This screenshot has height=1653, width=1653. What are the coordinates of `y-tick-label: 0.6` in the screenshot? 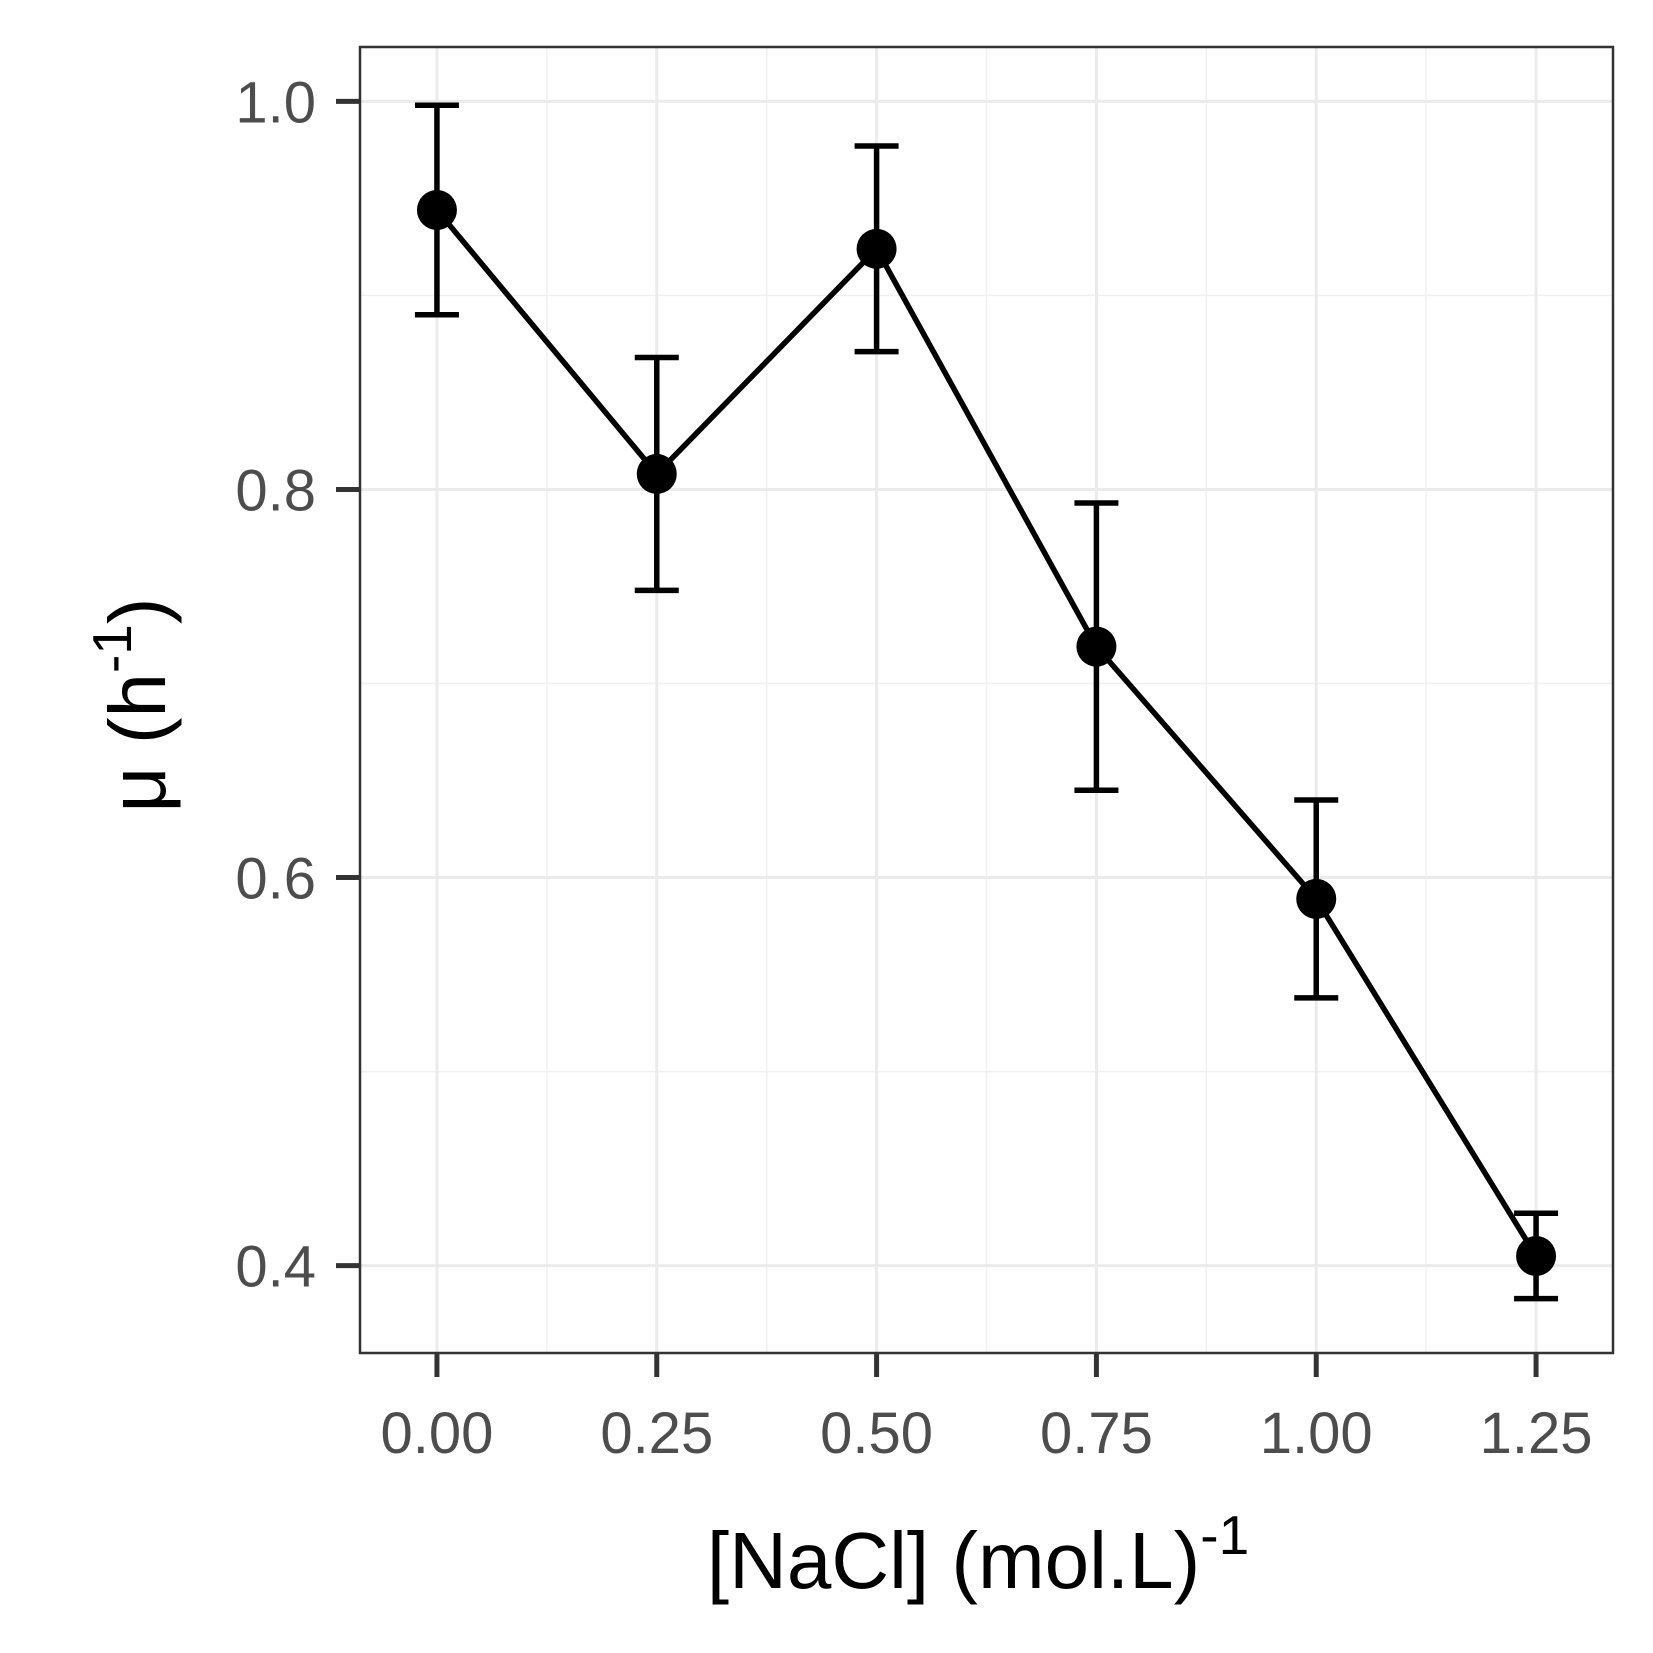 It's located at (275, 879).